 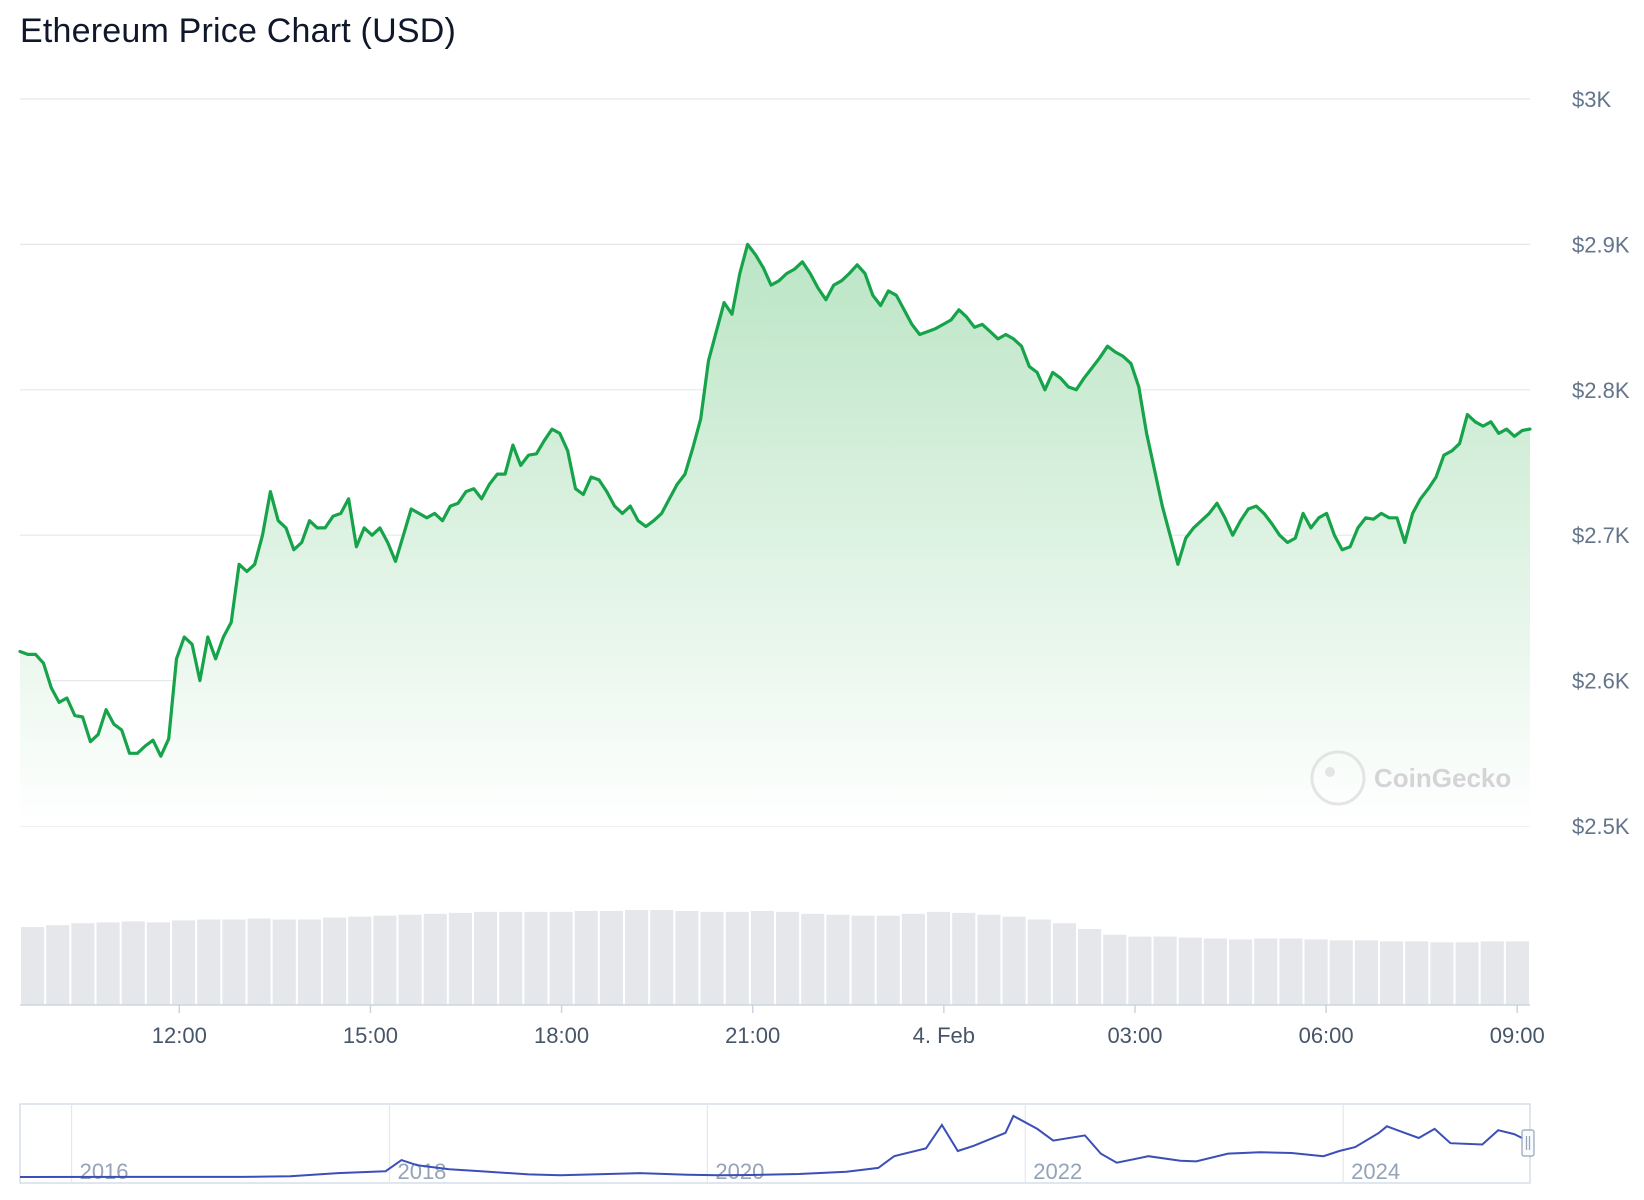 I want to click on navigator-tick-label: 2016, so click(x=104, y=1171).